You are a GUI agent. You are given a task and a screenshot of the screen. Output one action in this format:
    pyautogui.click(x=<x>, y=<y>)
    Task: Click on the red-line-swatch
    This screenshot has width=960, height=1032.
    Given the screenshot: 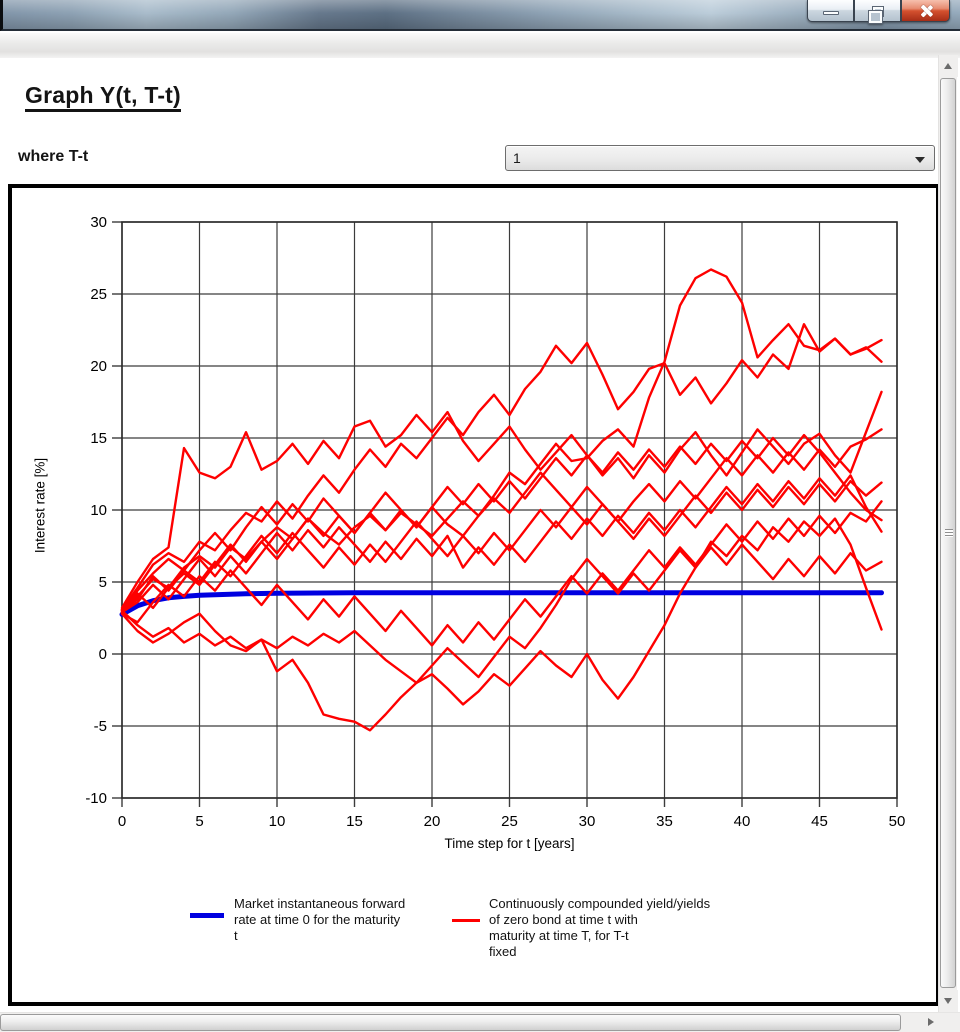 What is the action you would take?
    pyautogui.click(x=466, y=920)
    